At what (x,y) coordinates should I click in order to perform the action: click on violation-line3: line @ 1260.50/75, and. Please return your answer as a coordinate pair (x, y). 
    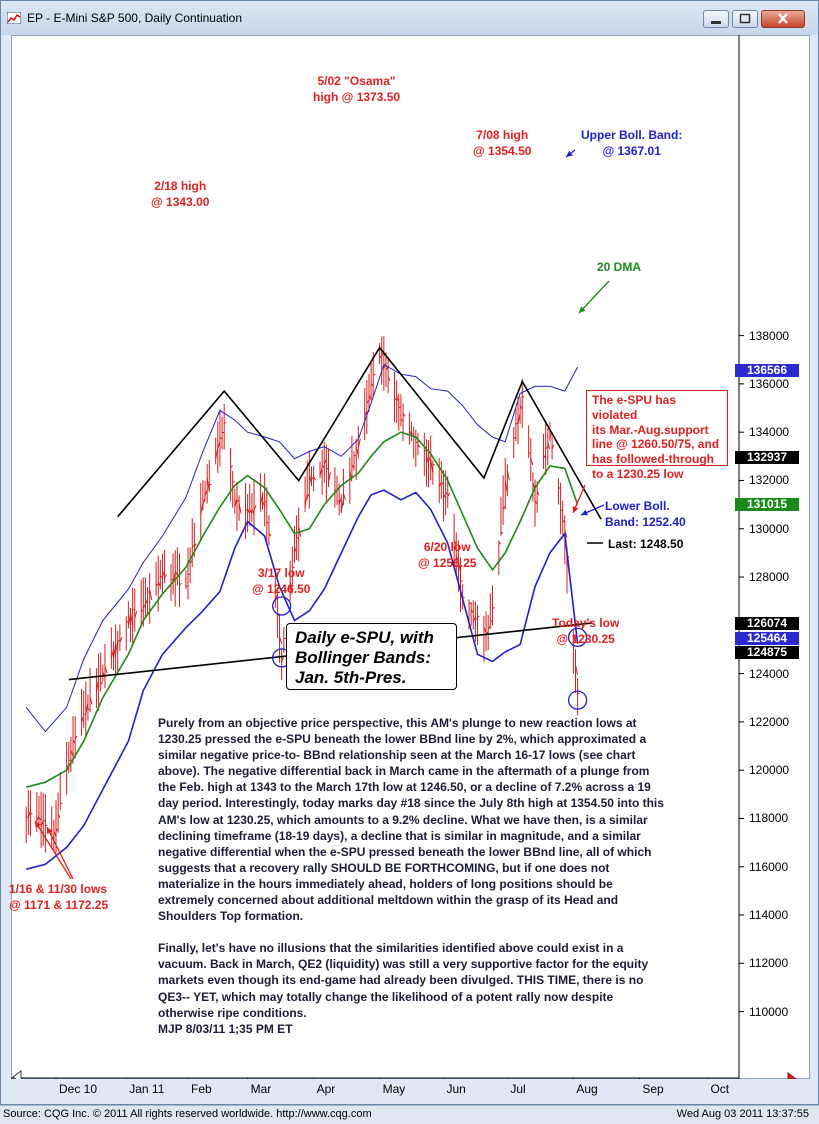
    Looking at the image, I should click on (657, 444).